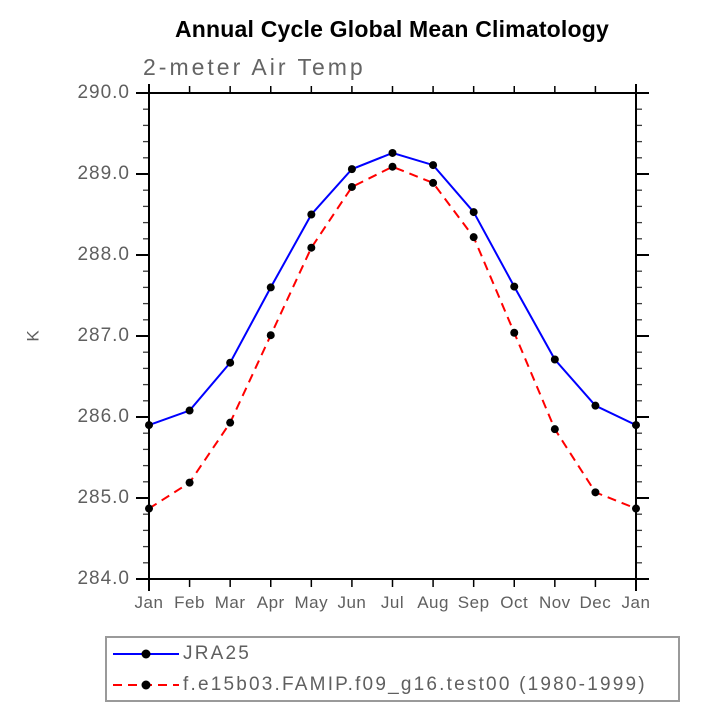 This screenshot has height=722, width=722. What do you see at coordinates (103, 173) in the screenshot?
I see `y-tick-label: 289.0` at bounding box center [103, 173].